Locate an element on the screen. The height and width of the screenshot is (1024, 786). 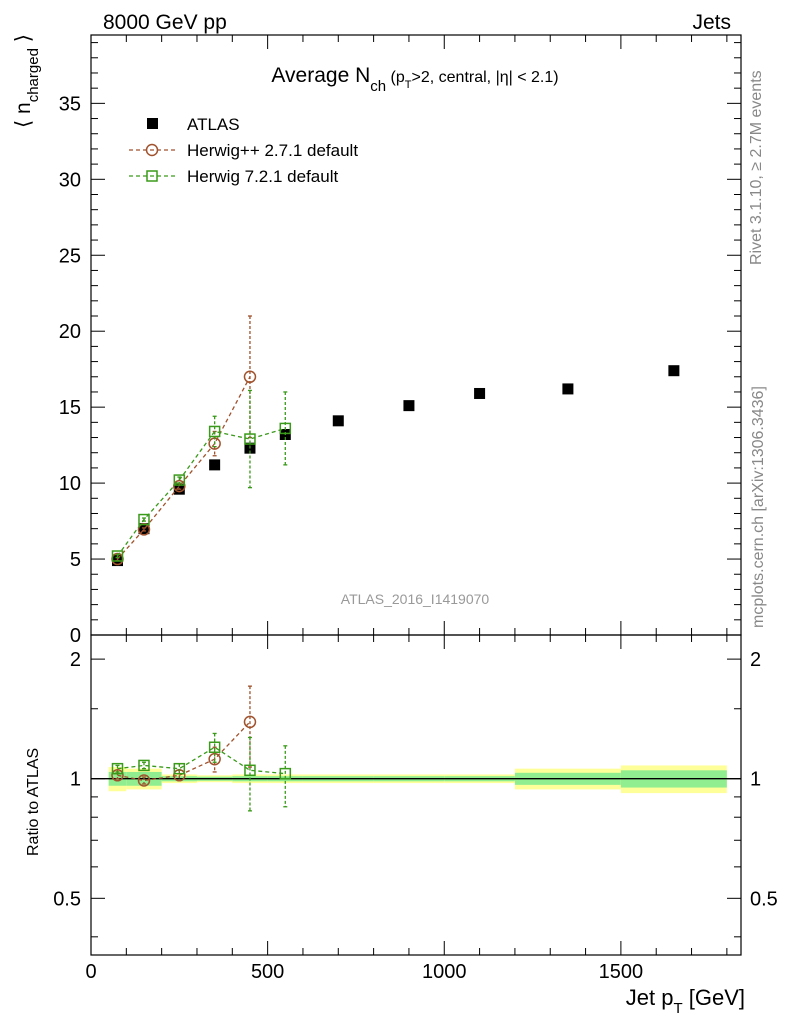
legend-label-herwig7: Herwig 7.2.1 default is located at coordinates (262, 176).